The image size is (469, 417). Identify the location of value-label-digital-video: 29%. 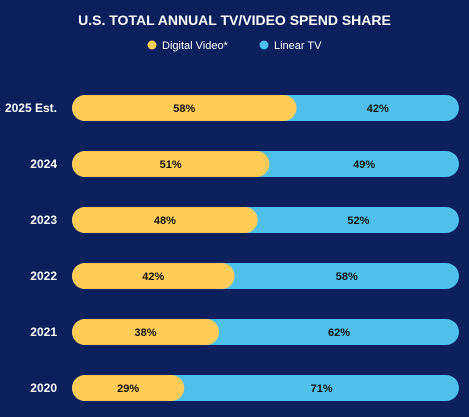
(128, 389).